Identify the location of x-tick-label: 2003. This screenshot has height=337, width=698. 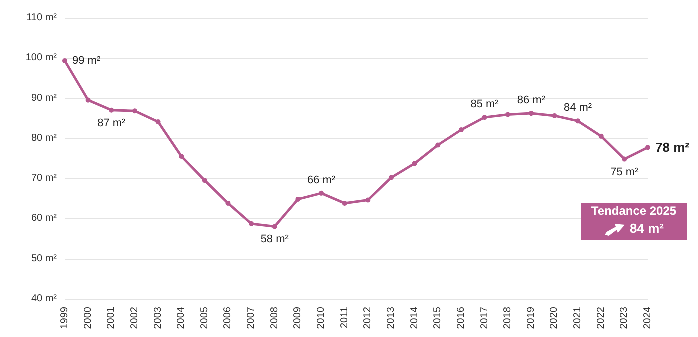
(158, 318).